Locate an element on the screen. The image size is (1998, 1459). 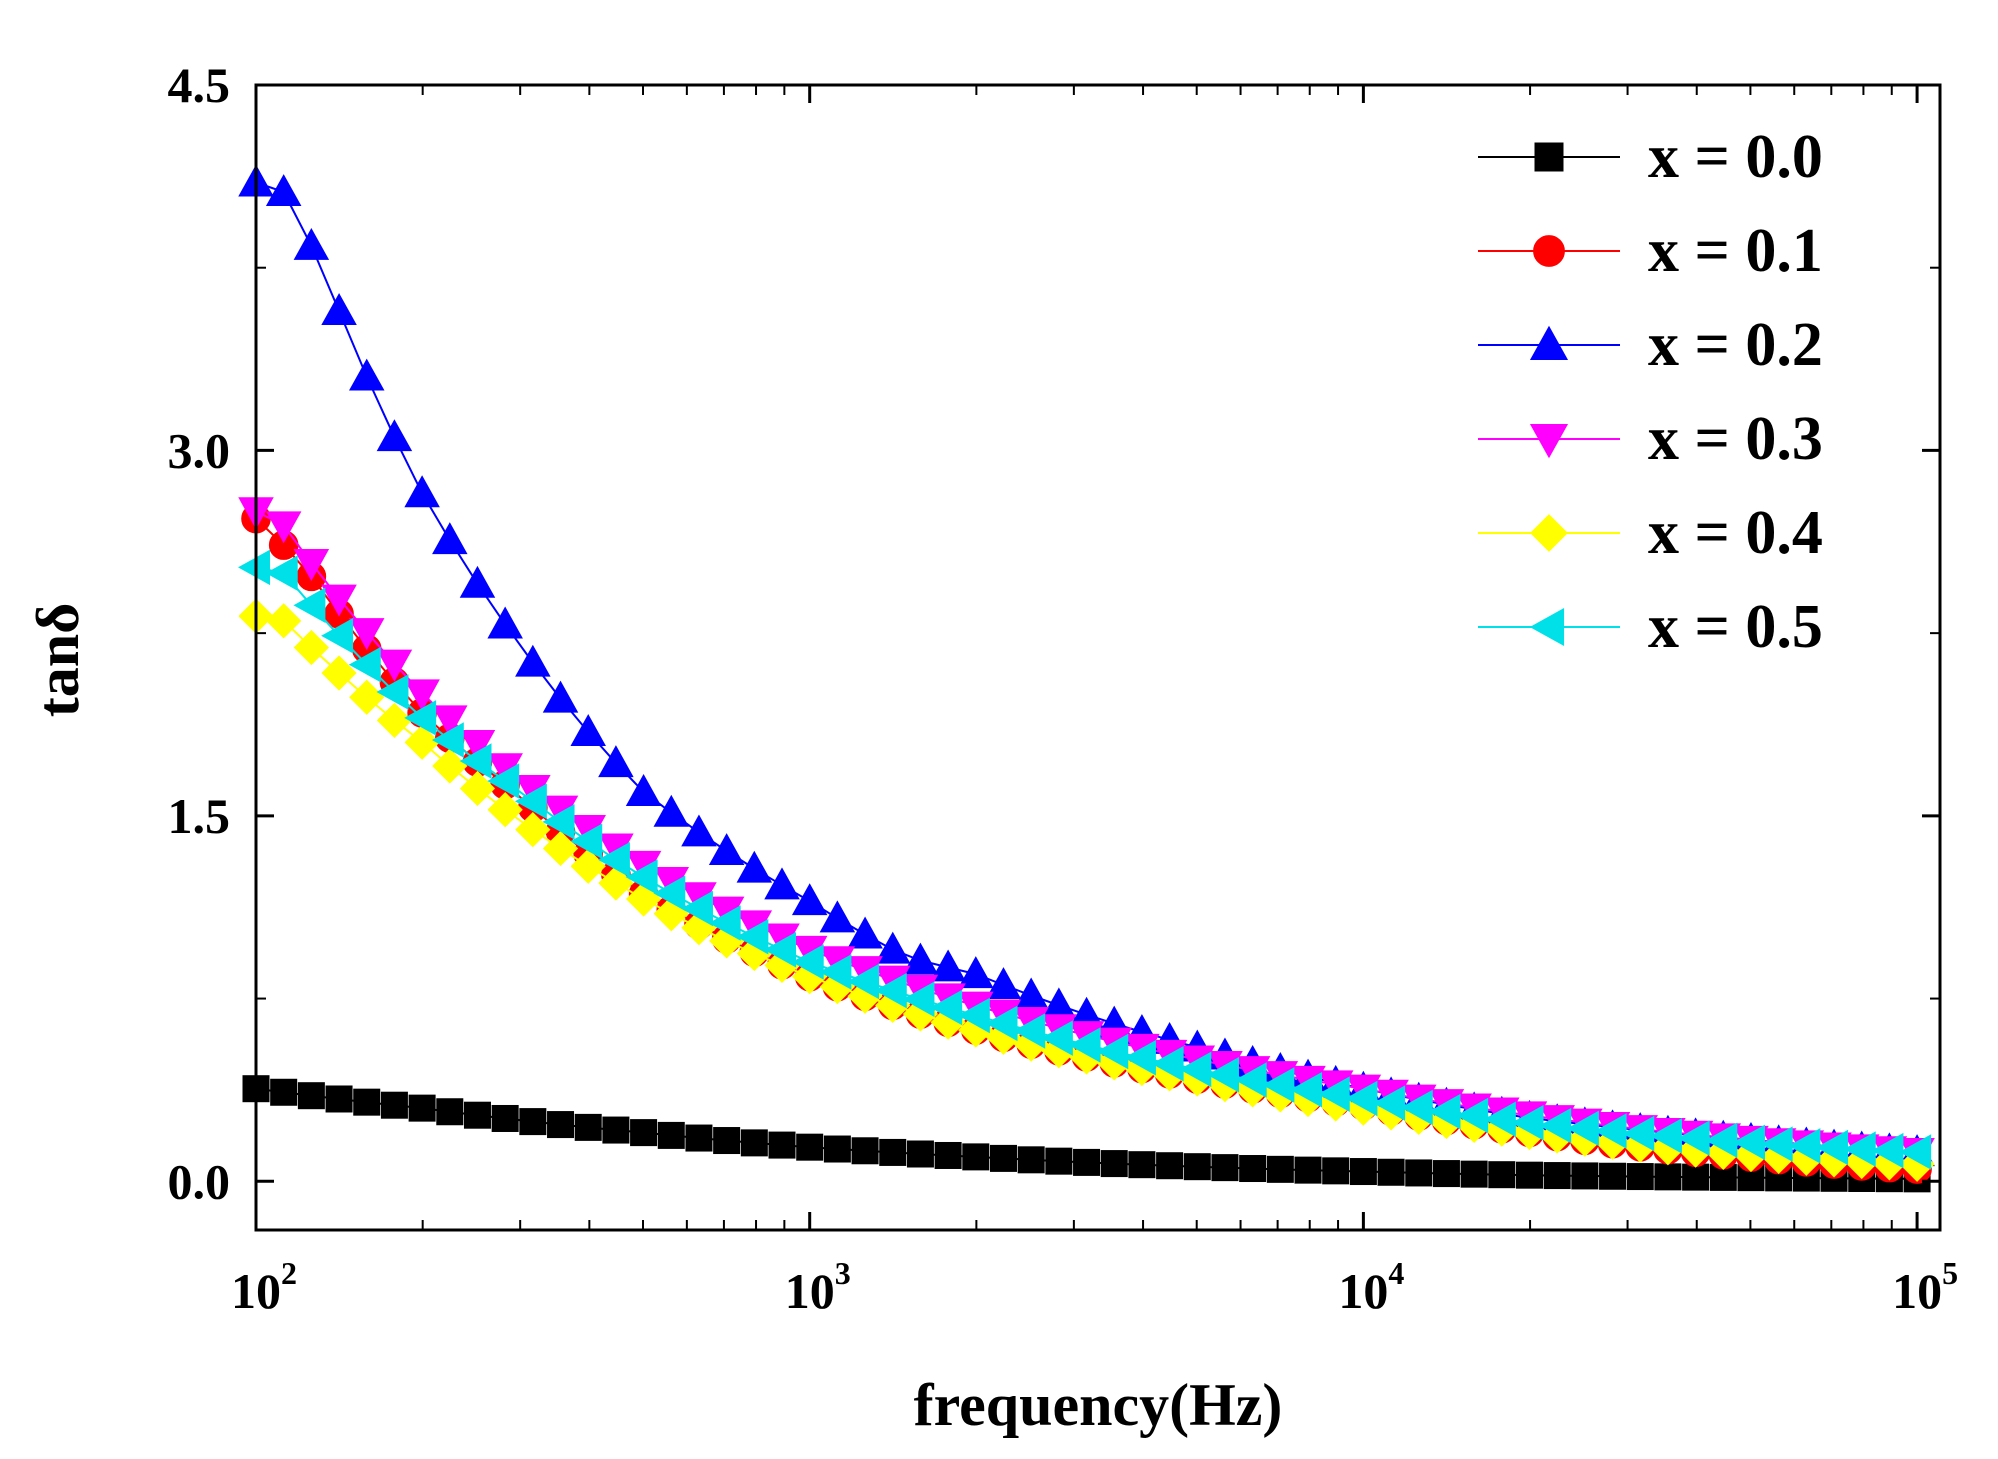
x-tick-exponent: 3 is located at coordinates (843, 1273).